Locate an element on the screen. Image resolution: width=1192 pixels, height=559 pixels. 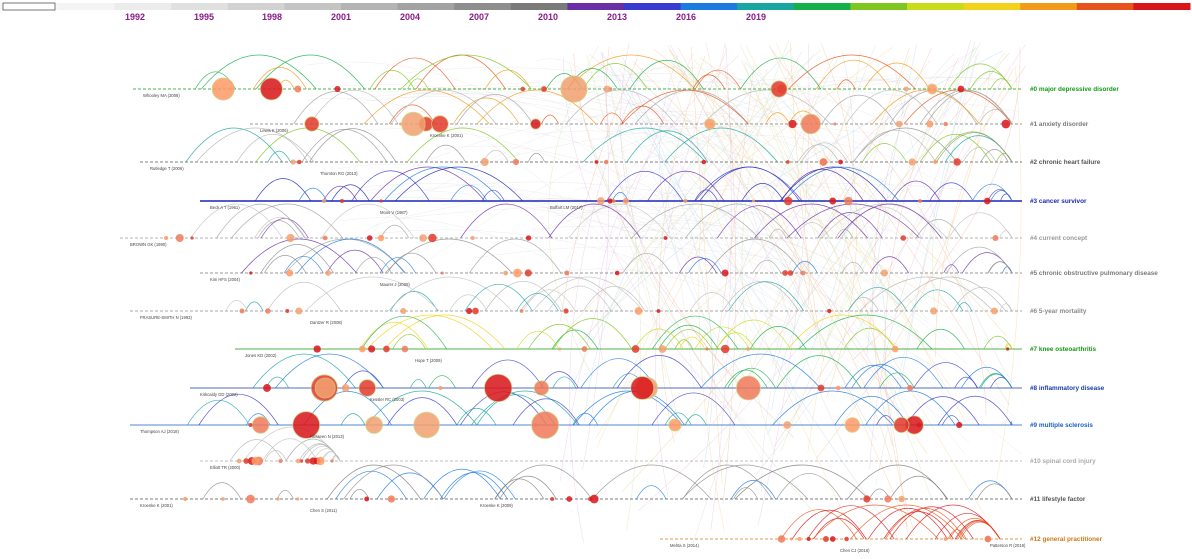
cluster-label-8: #8 inflammatory disease is located at coordinates (1067, 388).